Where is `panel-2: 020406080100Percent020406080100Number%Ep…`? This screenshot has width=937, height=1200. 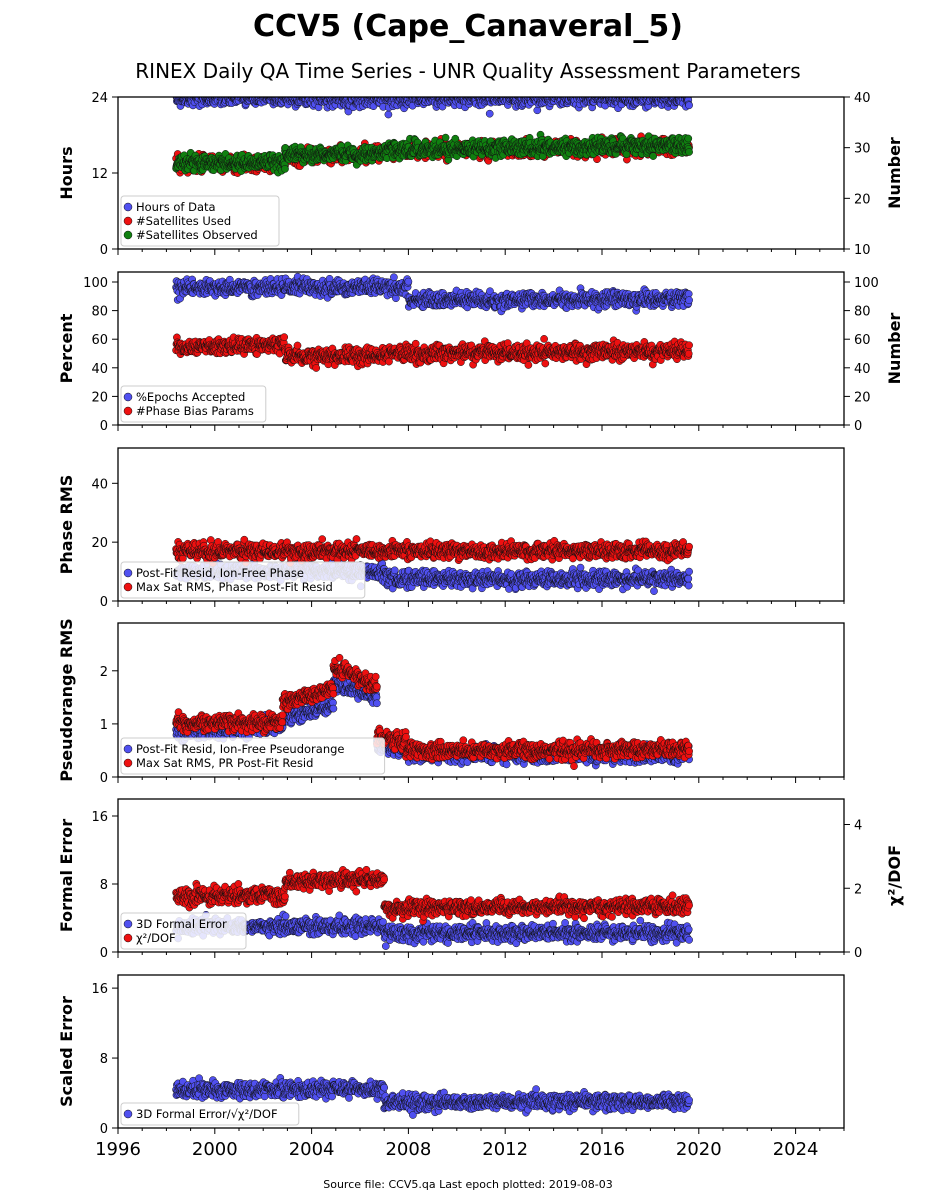 panel-2: 020406080100Percent020406080100Number%Ep… is located at coordinates (480, 352).